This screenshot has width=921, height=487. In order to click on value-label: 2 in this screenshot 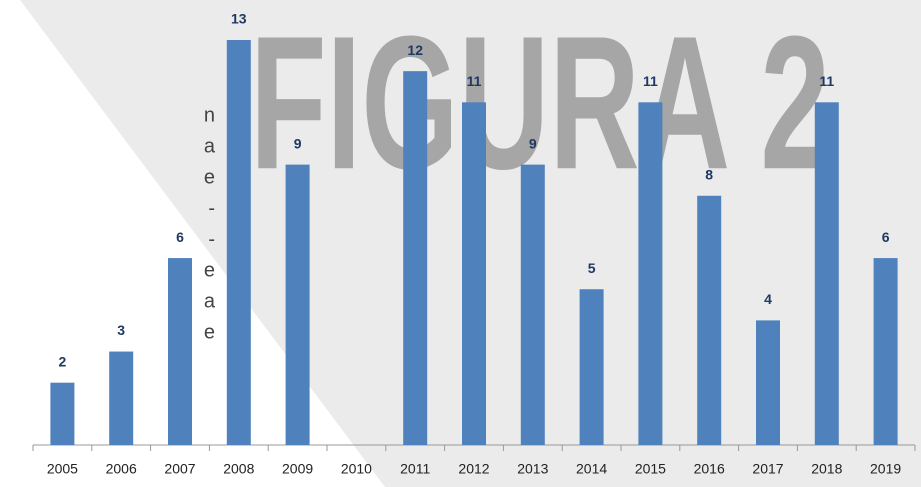, I will do `click(63, 361)`.